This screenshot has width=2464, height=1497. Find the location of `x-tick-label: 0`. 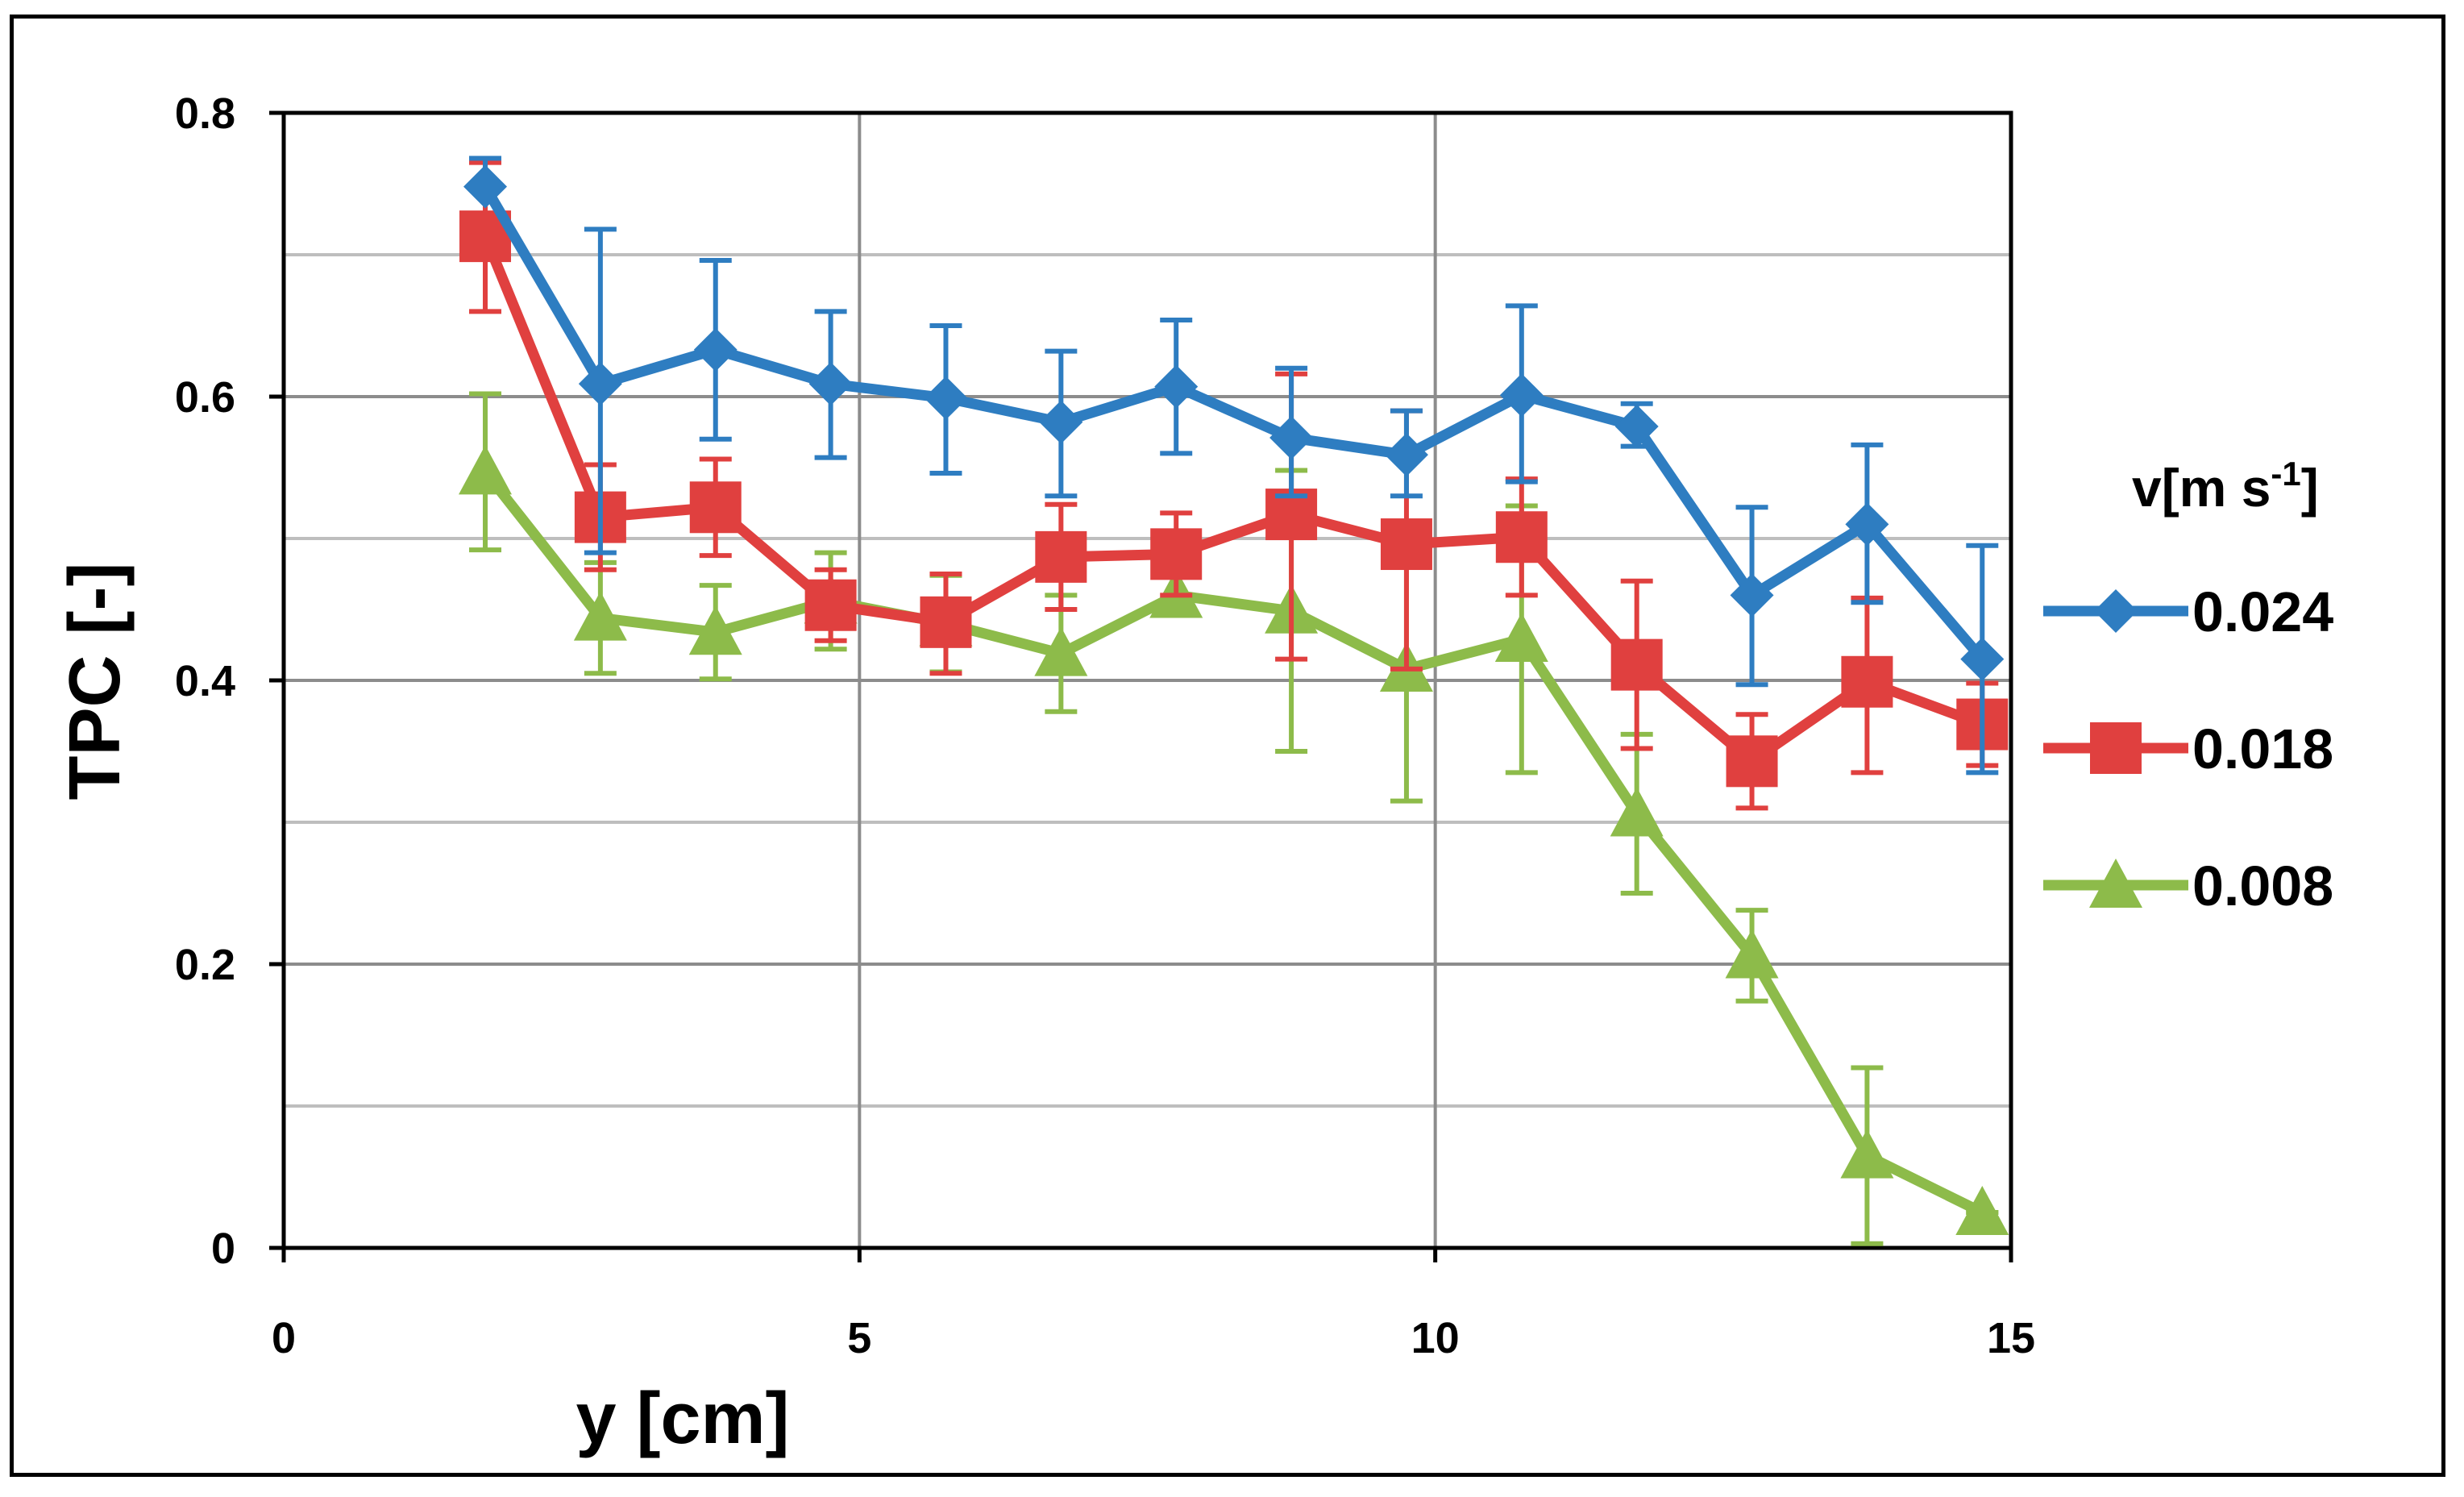

x-tick-label: 0 is located at coordinates (284, 1338).